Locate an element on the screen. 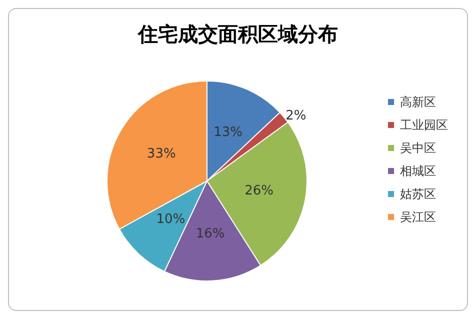 Image resolution: width=476 pixels, height=319 pixels. legend-label: 工业园区 is located at coordinates (424, 125).